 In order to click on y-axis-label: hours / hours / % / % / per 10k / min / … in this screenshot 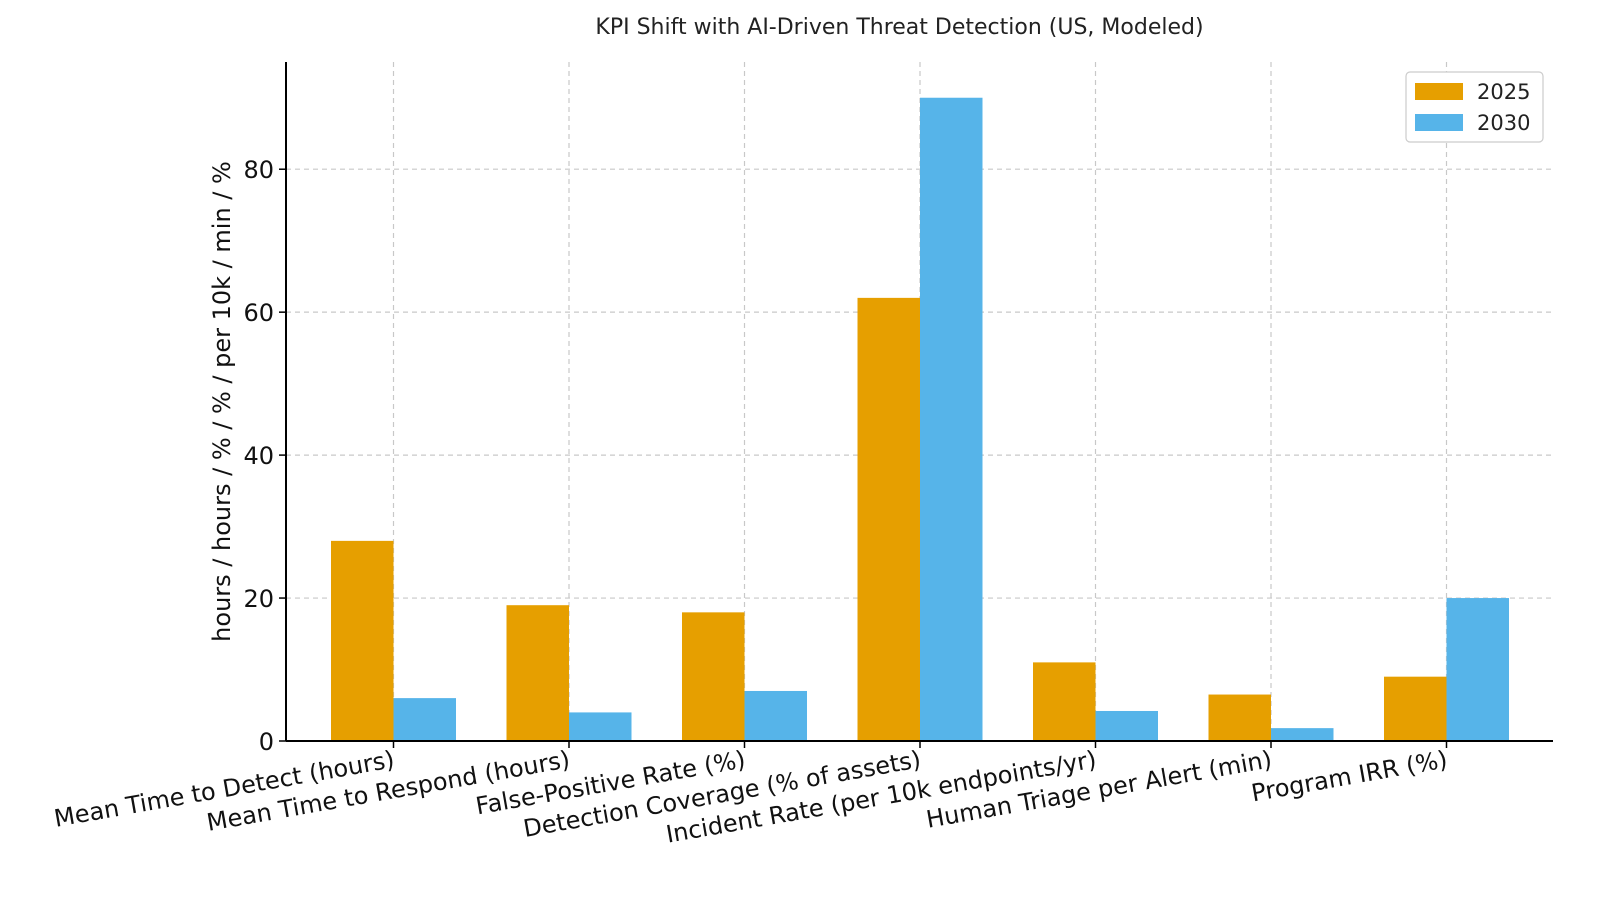, I will do `click(222, 401)`.